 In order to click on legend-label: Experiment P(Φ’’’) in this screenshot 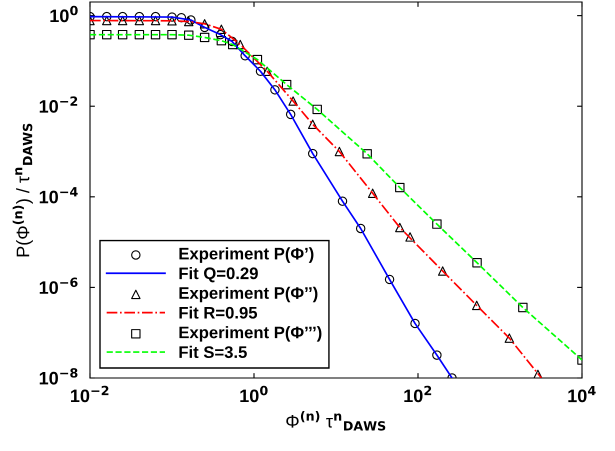, I will do `click(250, 334)`.